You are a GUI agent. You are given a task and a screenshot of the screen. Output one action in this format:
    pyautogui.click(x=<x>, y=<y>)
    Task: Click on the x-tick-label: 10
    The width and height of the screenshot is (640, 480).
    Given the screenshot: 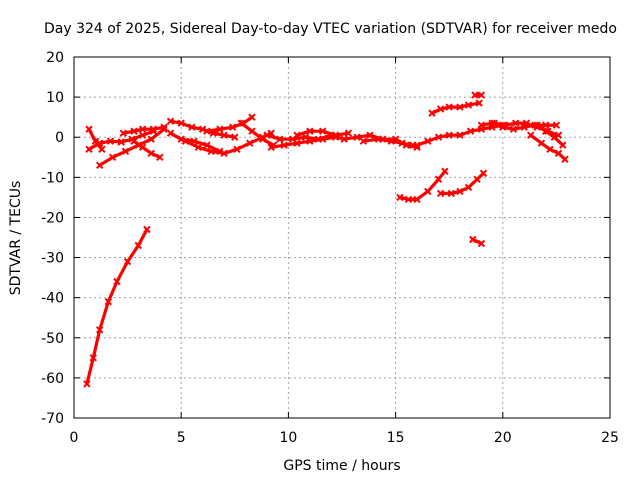 What is the action you would take?
    pyautogui.click(x=288, y=438)
    